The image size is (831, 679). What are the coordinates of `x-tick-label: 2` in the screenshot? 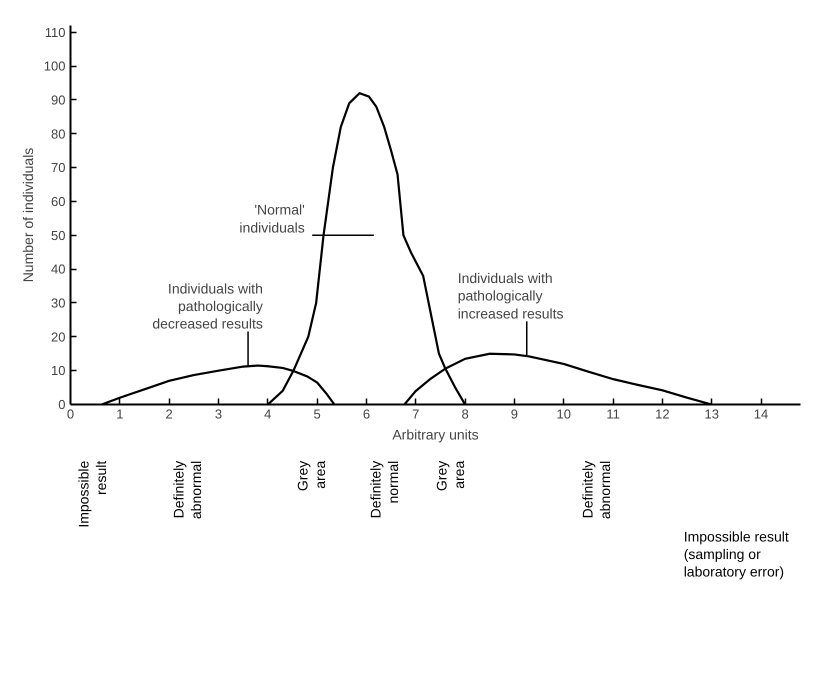 It's located at (169, 414).